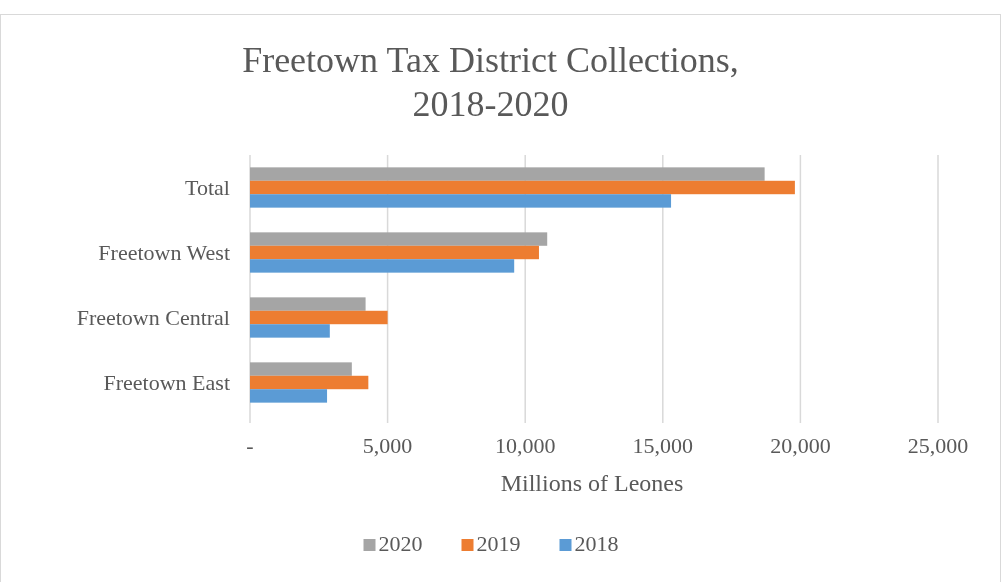 The width and height of the screenshot is (1001, 582). Describe the element at coordinates (800, 445) in the screenshot. I see `x-tick-label: 20,000` at that location.